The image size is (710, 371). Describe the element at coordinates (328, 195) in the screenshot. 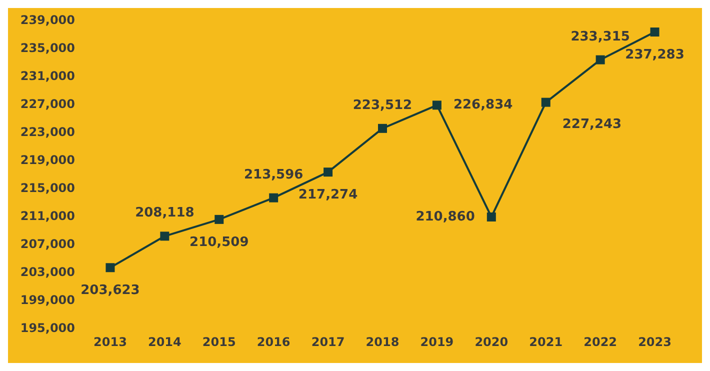

I see `data-label: 217,274` at that location.